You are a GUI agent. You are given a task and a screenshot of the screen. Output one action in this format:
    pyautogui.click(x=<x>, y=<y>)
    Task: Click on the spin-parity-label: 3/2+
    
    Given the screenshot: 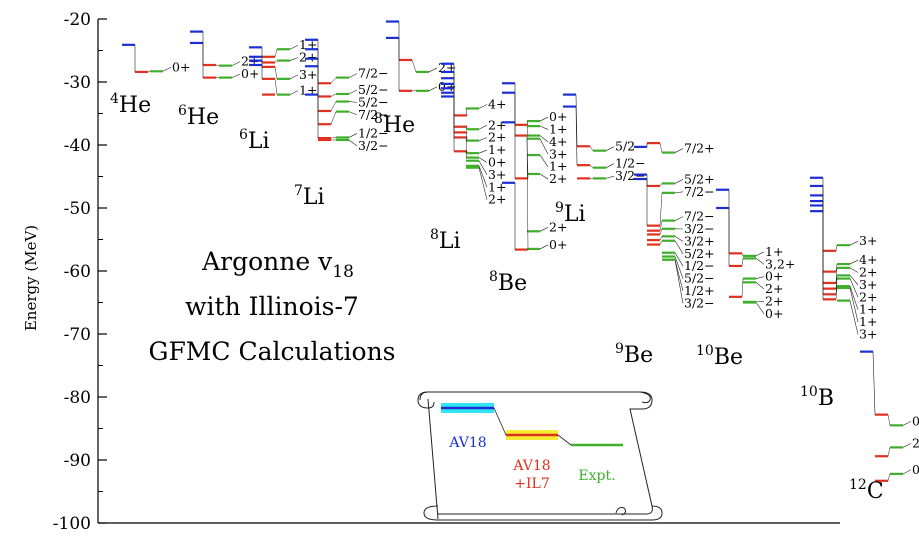 What is the action you would take?
    pyautogui.click(x=699, y=240)
    